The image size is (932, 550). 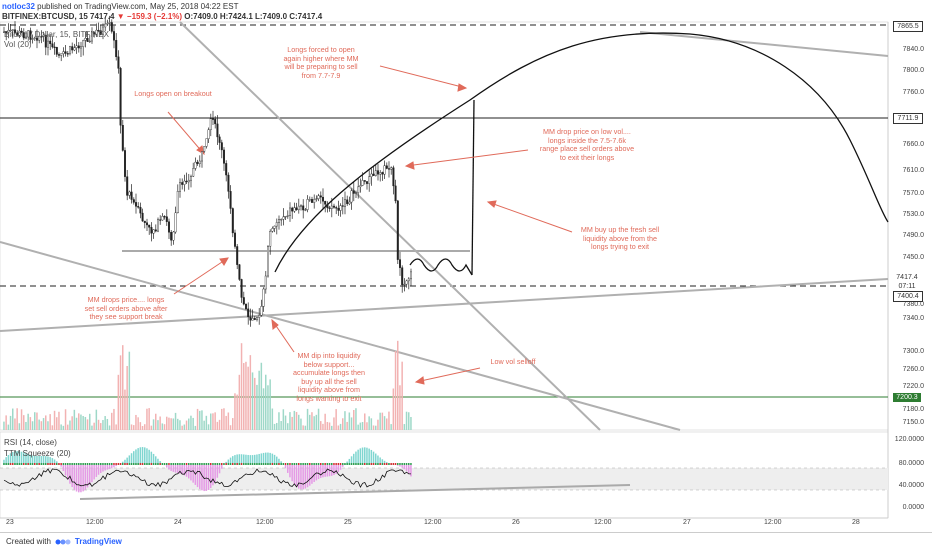 What do you see at coordinates (37, 442) in the screenshot?
I see `rsi-legend-row: RSI (14, close)` at bounding box center [37, 442].